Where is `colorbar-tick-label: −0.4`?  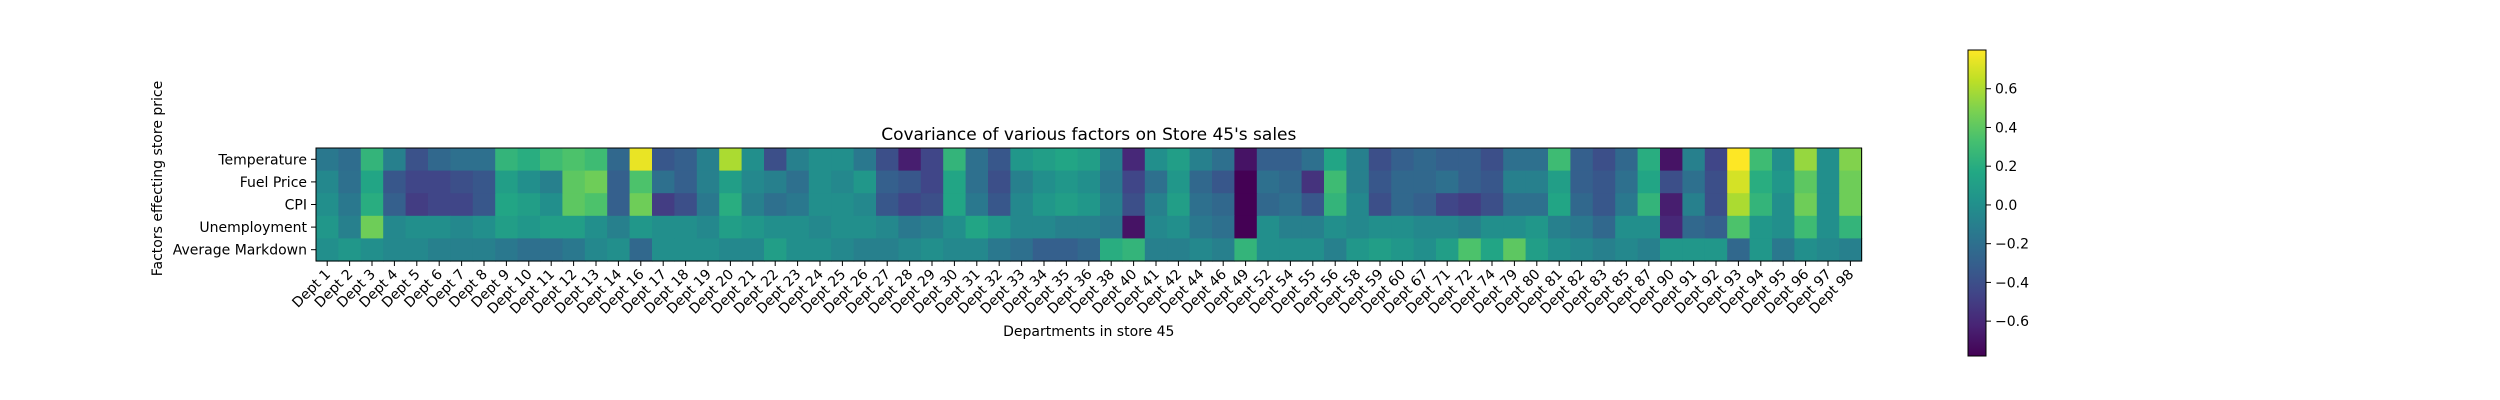
colorbar-tick-label: −0.4 is located at coordinates (2012, 283).